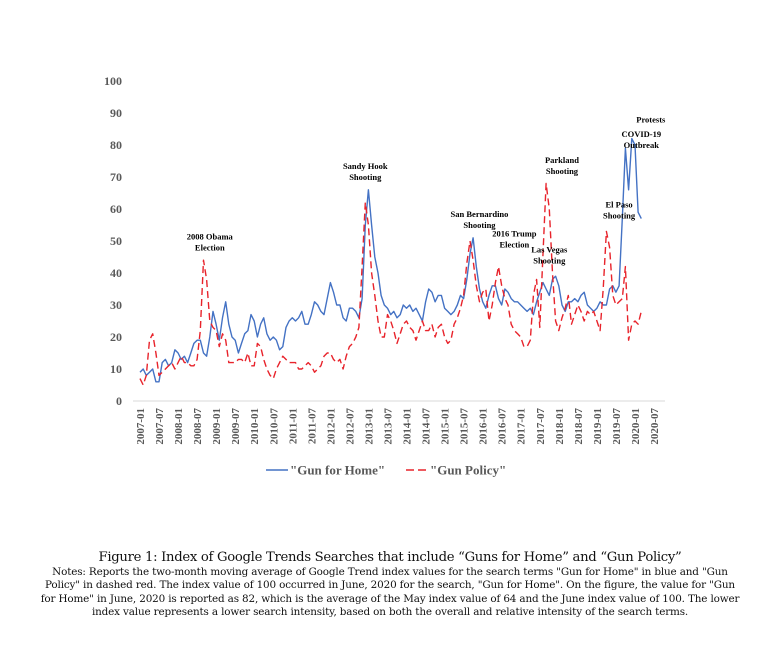 This screenshot has width=775, height=655. I want to click on x-tick-label: 2020-07, so click(655, 426).